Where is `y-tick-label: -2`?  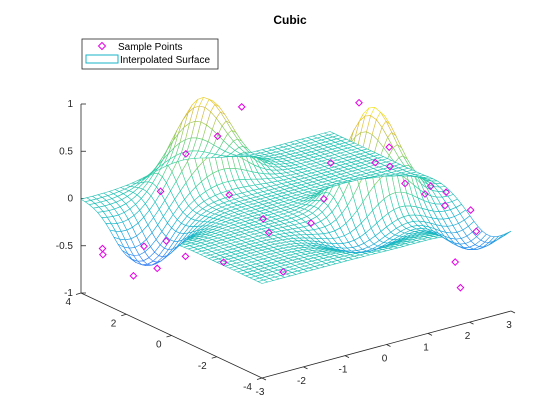
y-tick-label: -2 is located at coordinates (202, 366).